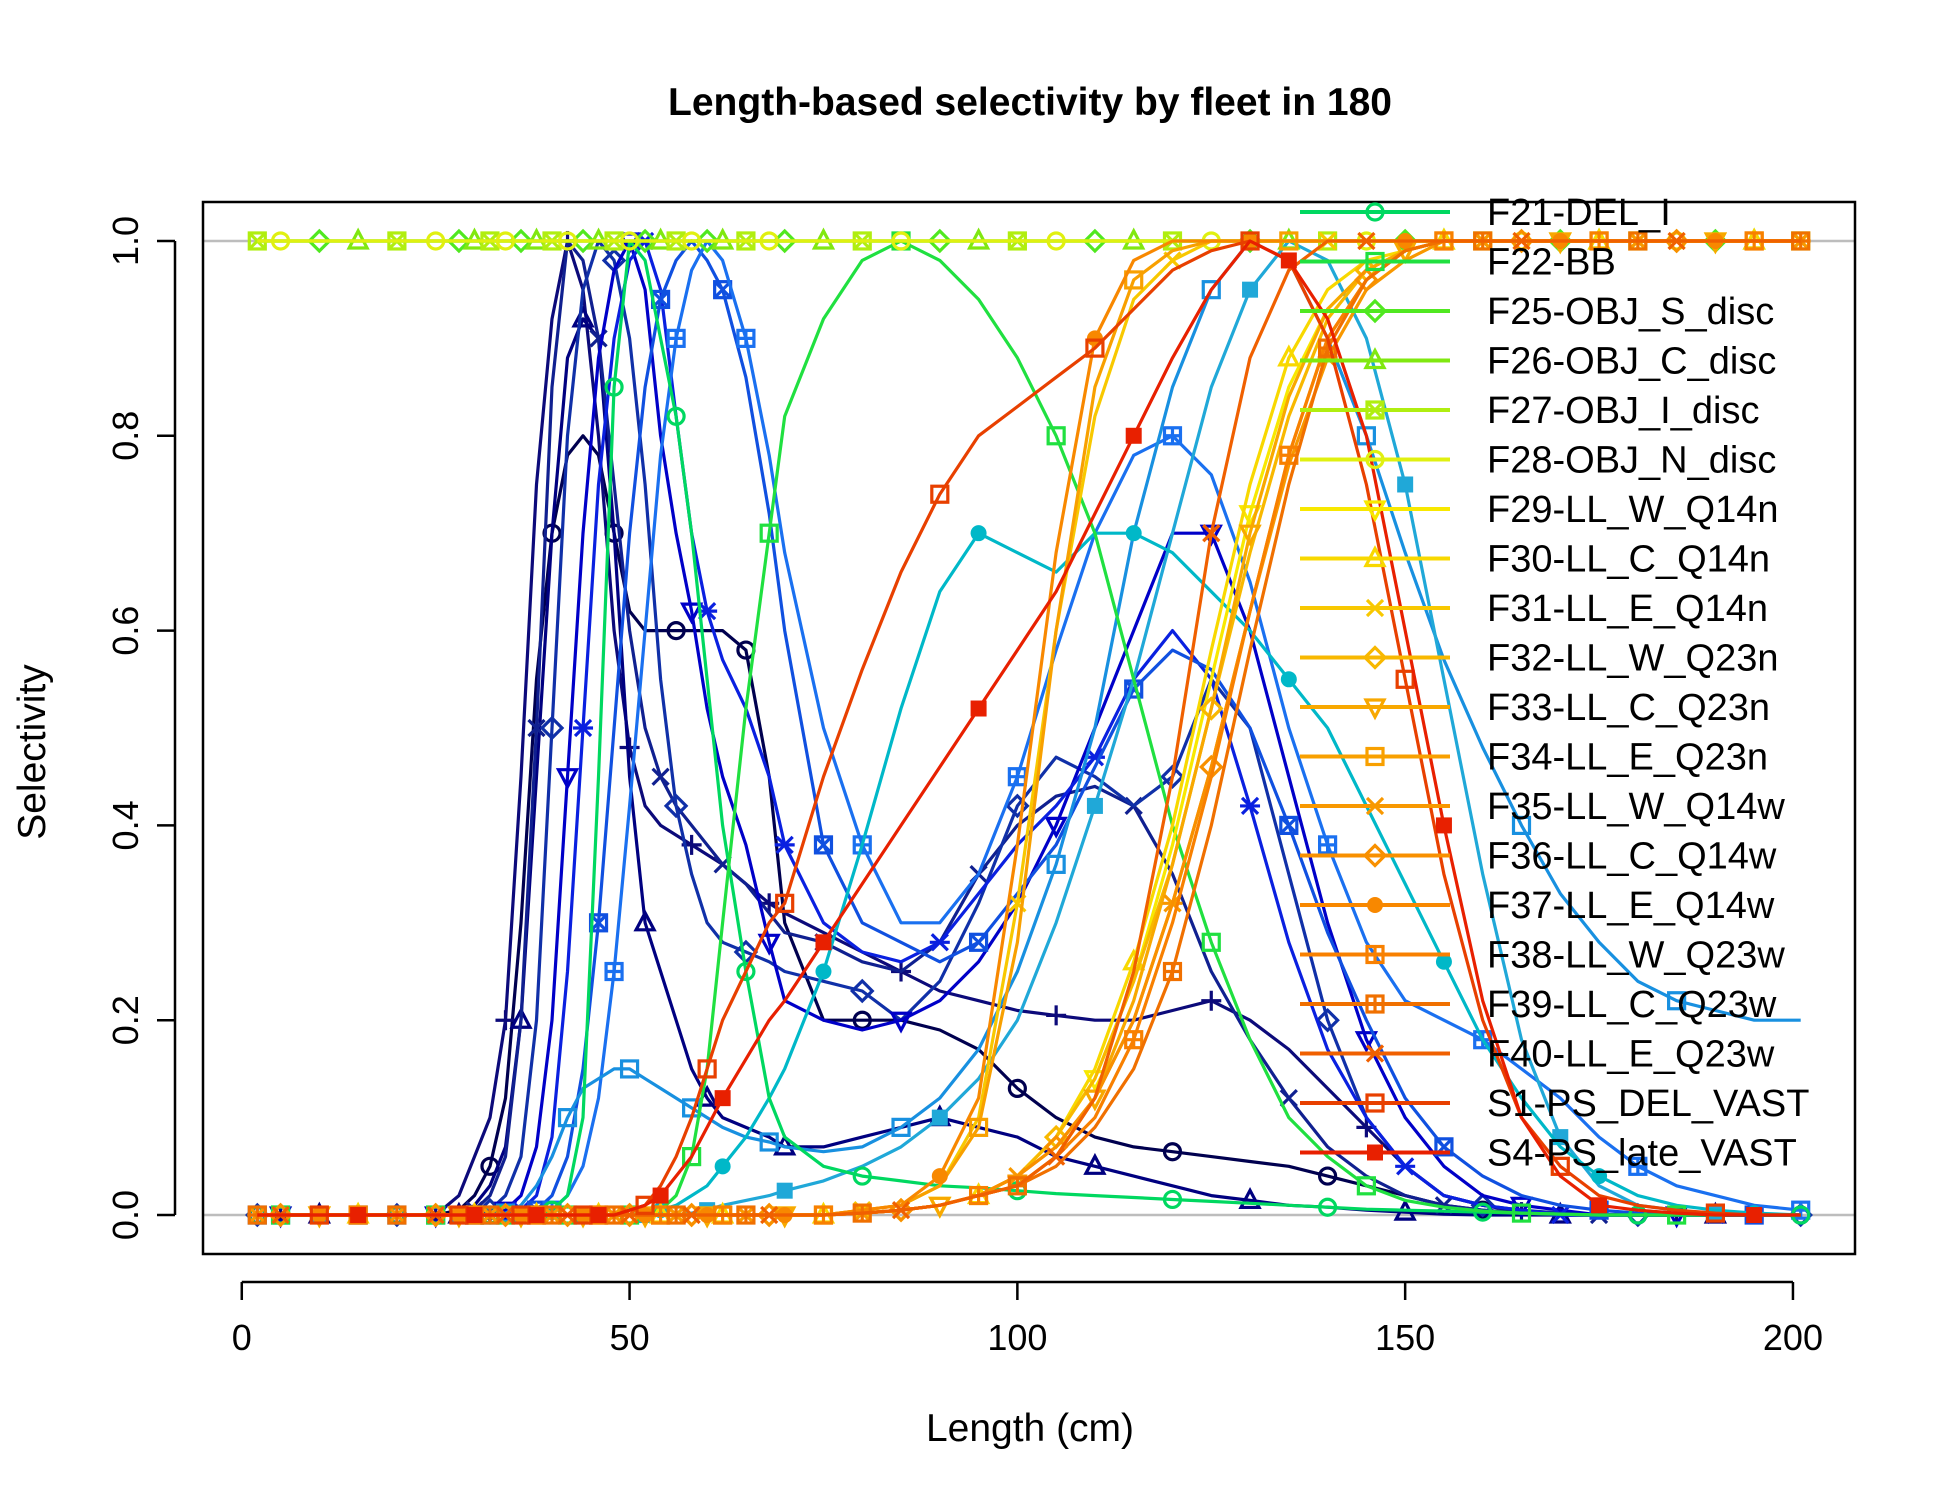 This screenshot has height=1500, width=1950. I want to click on legend-item-S4-PS_late_VAST: S4-PS_late_VAST, so click(1548, 1154).